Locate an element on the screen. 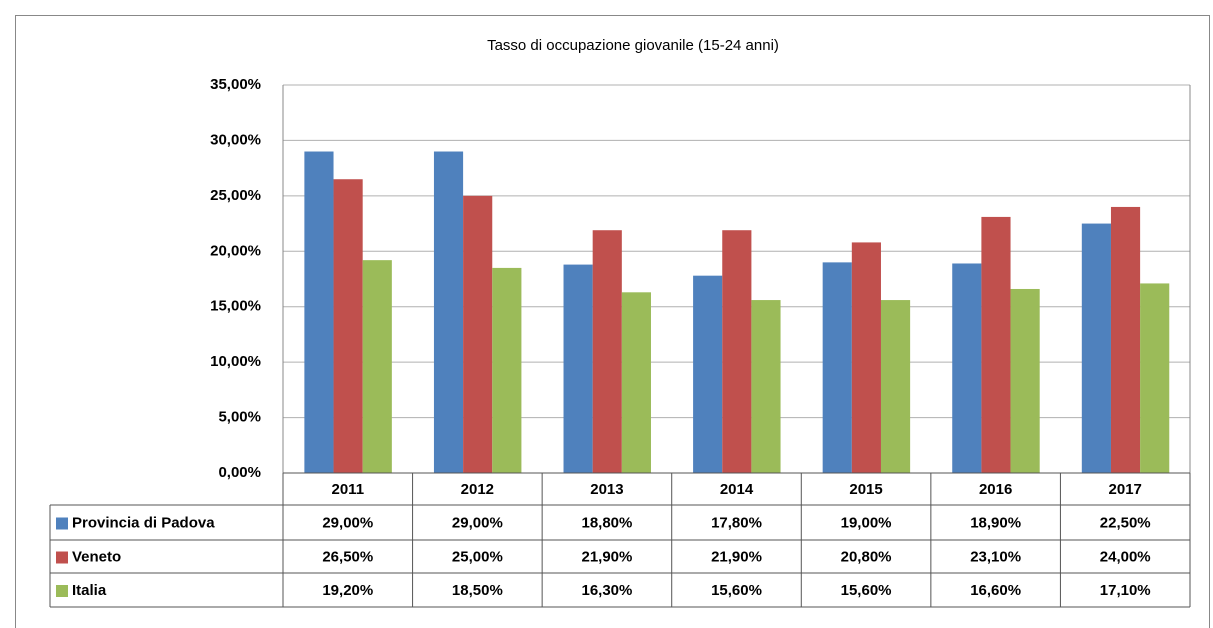 The image size is (1213, 628). table-value: 22,50% is located at coordinates (1125, 522).